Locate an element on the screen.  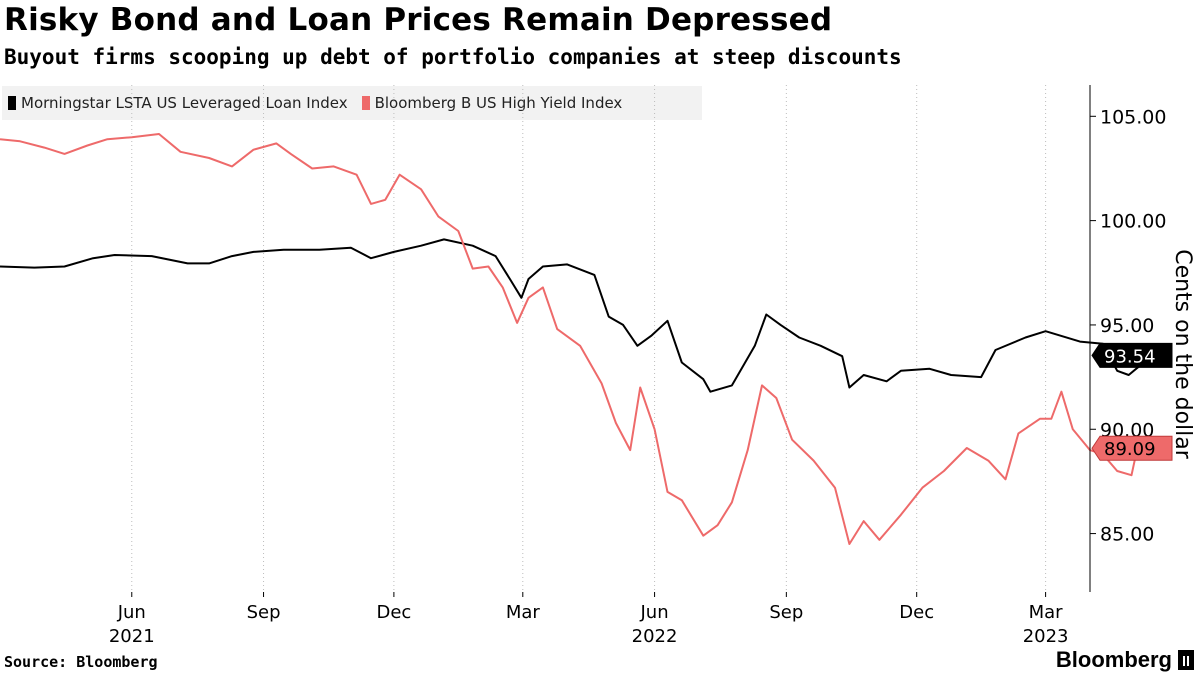
brand-name: Bloomberg is located at coordinates (1113, 659).